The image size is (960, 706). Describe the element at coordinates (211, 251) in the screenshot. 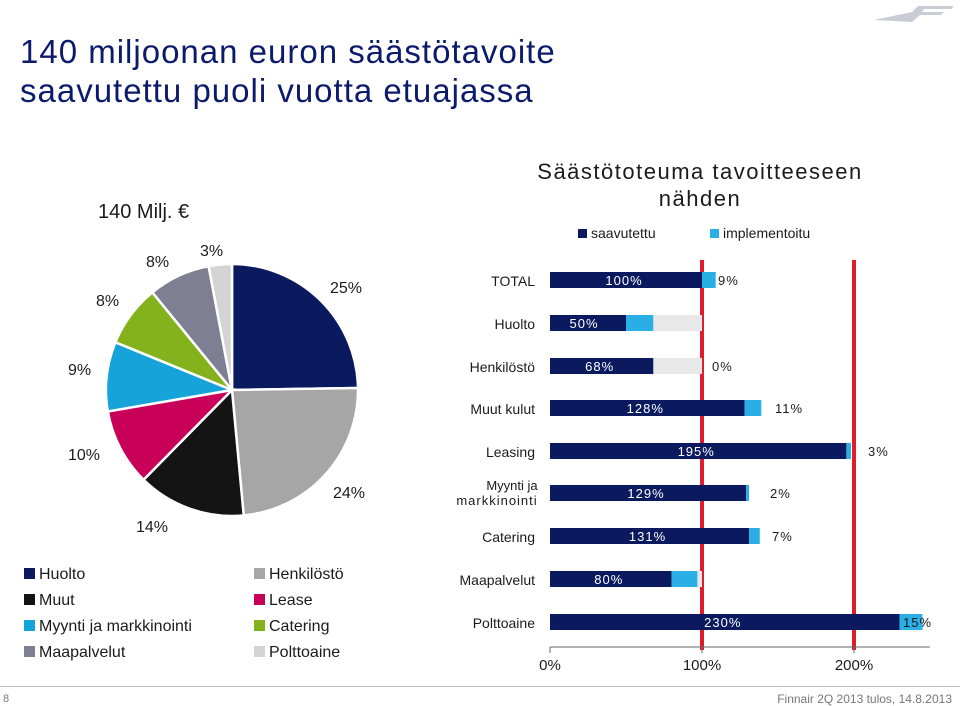

I see `pie-slice-label: 3%` at that location.